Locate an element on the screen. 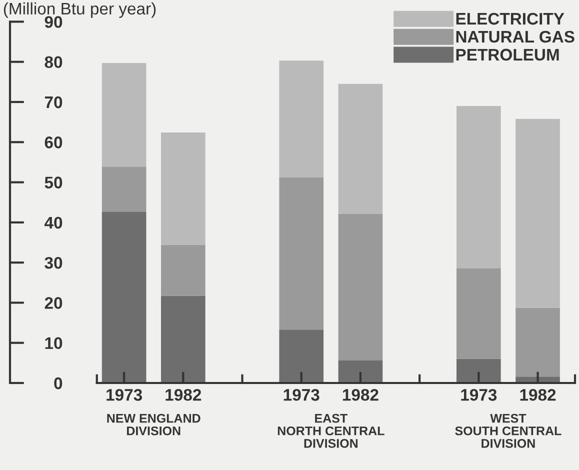 Image resolution: width=579 pixels, height=470 pixels. y-tick-label: 90 is located at coordinates (53, 22).